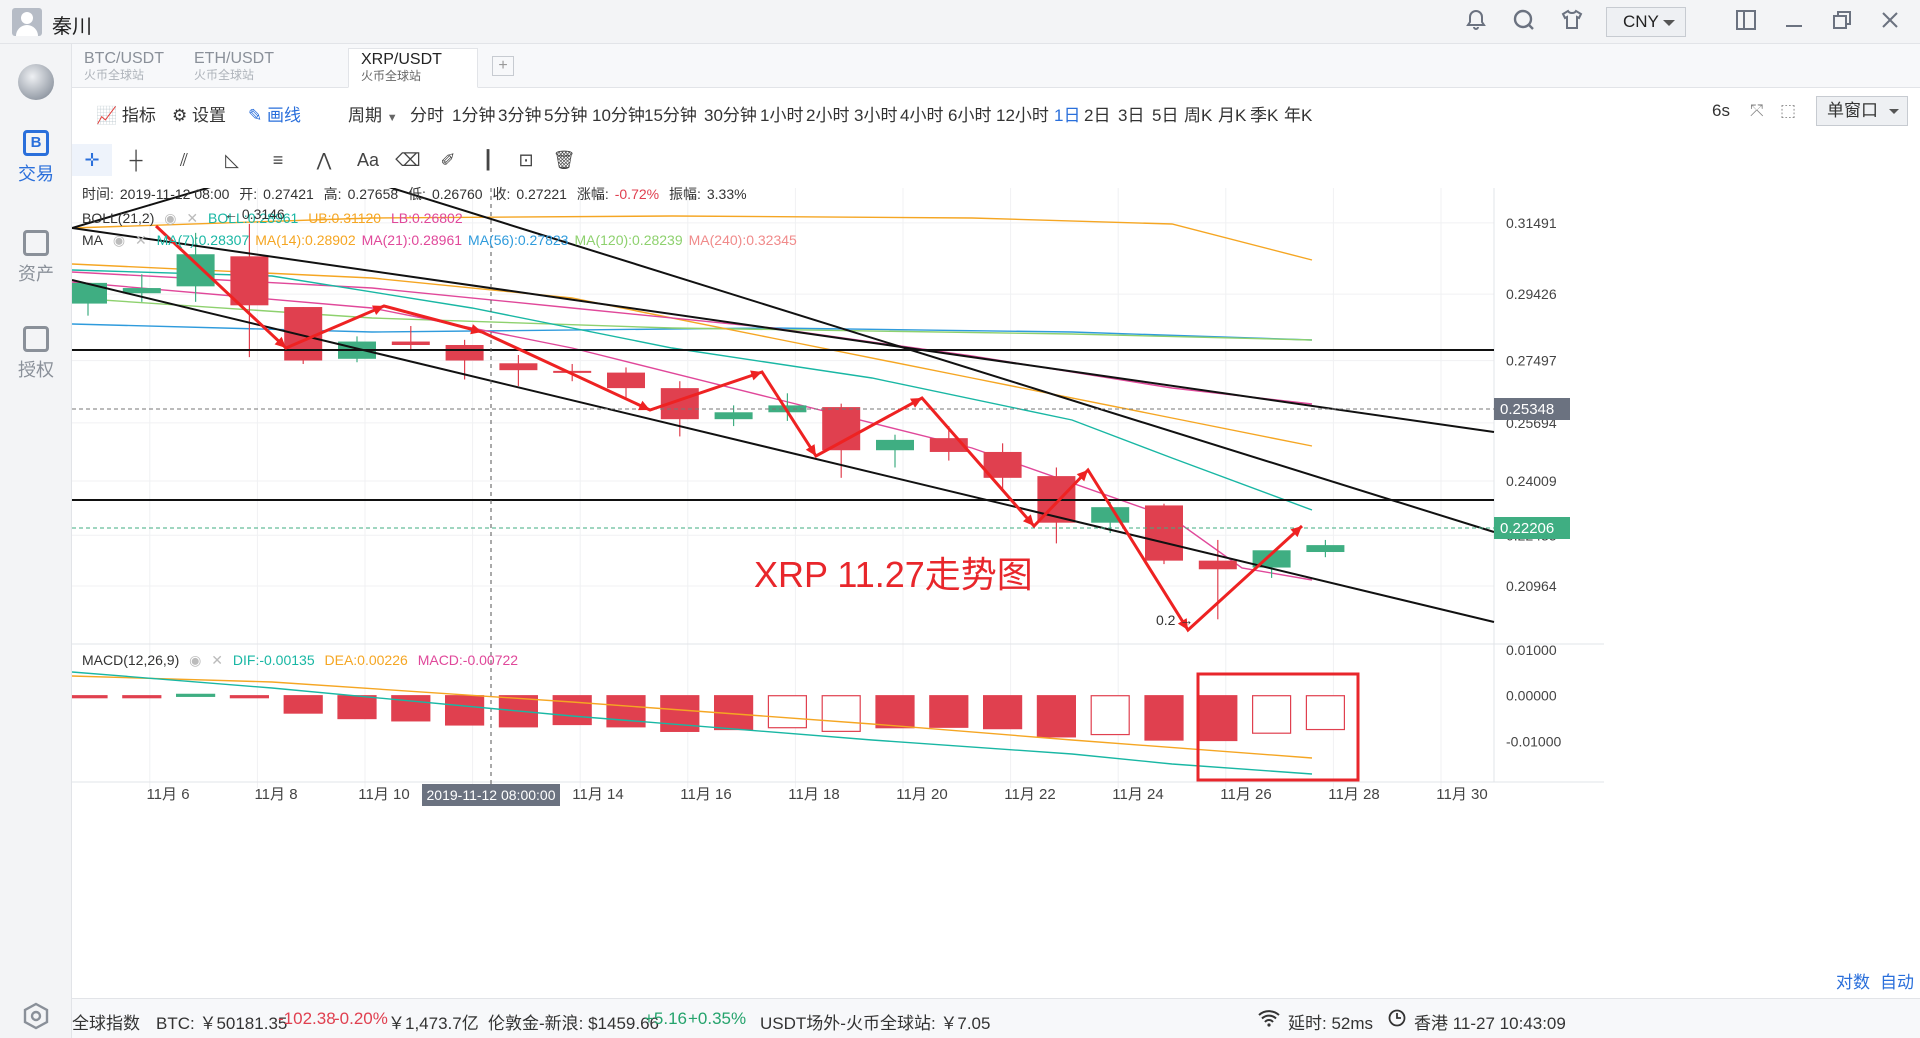 The height and width of the screenshot is (1038, 1920). What do you see at coordinates (1853, 982) in the screenshot?
I see `log-scale-button: 对数` at bounding box center [1853, 982].